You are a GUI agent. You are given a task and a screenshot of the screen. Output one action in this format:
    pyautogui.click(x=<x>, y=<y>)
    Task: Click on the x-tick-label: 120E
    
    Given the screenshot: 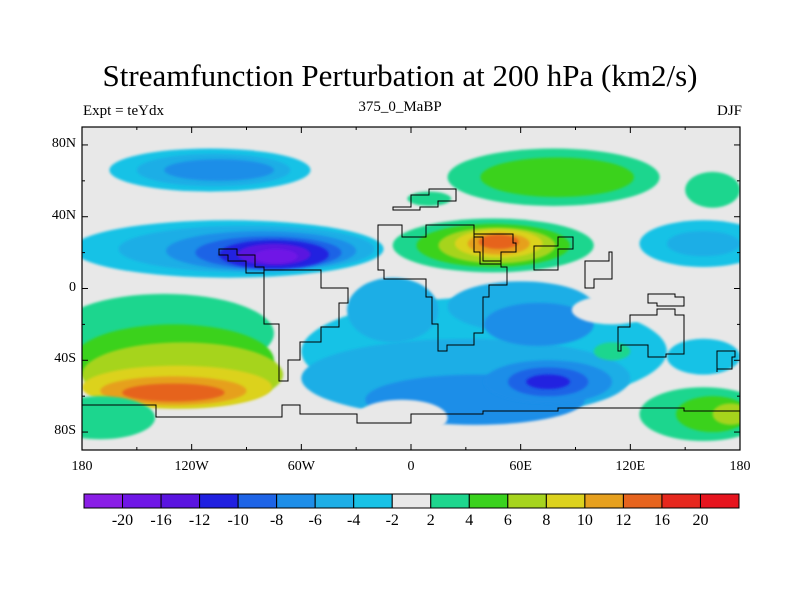 What is the action you would take?
    pyautogui.click(x=630, y=466)
    